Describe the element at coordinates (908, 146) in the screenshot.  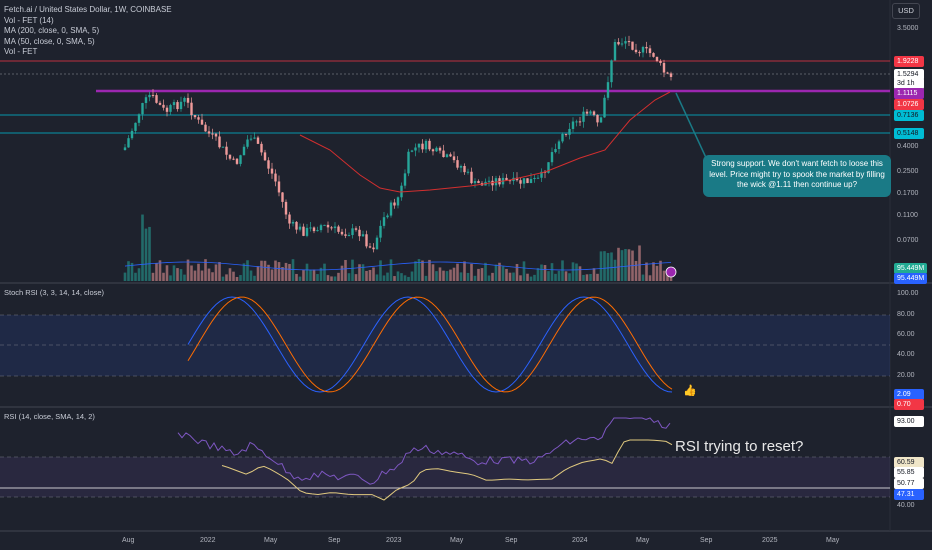
I see `price-tick: 0.4000` at that location.